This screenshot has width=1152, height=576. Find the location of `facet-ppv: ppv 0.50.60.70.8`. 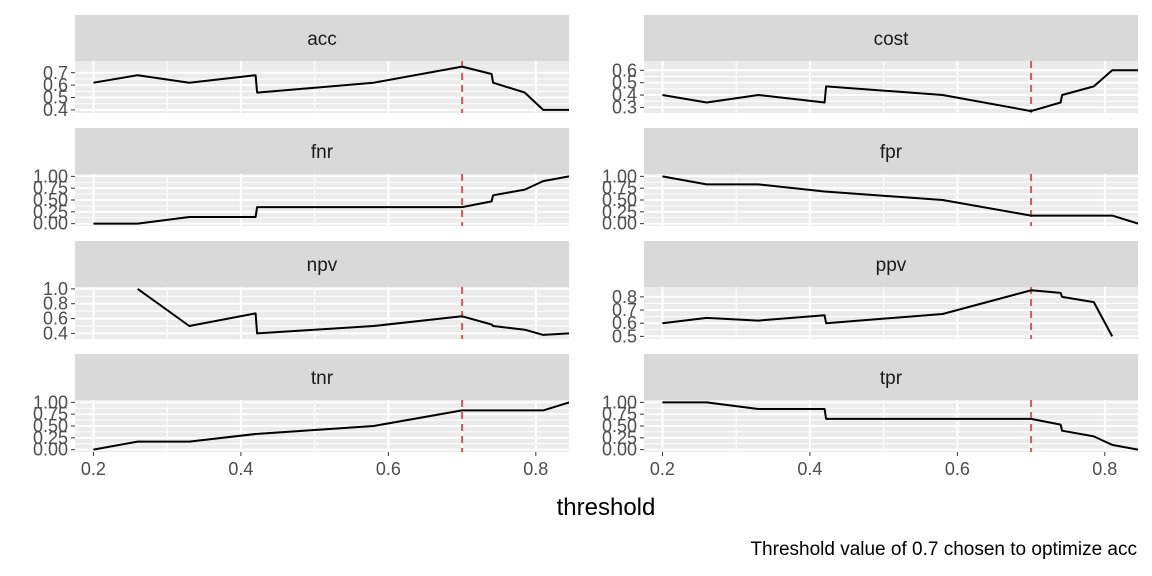

facet-ppv: ppv 0.50.60.70.8 is located at coordinates (875, 293).